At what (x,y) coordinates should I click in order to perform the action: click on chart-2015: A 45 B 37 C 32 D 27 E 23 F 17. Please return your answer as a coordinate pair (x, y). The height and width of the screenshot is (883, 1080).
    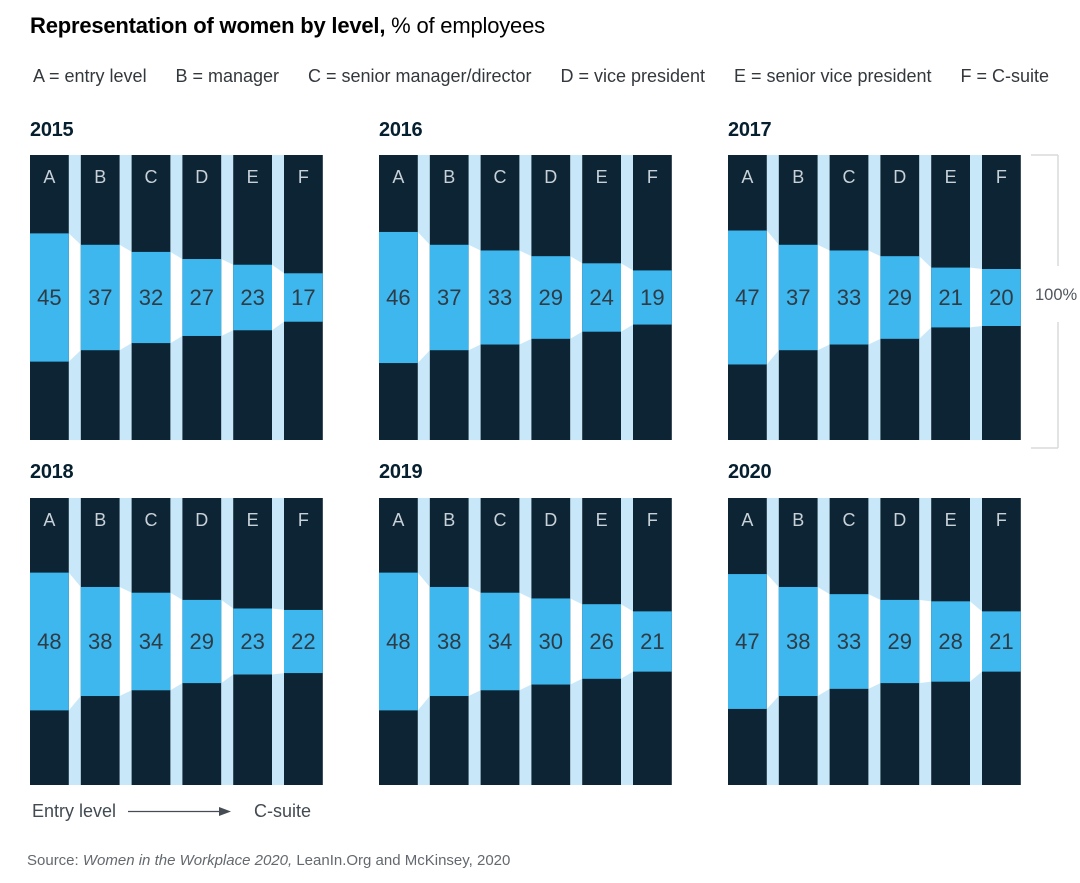
    Looking at the image, I should click on (176, 297).